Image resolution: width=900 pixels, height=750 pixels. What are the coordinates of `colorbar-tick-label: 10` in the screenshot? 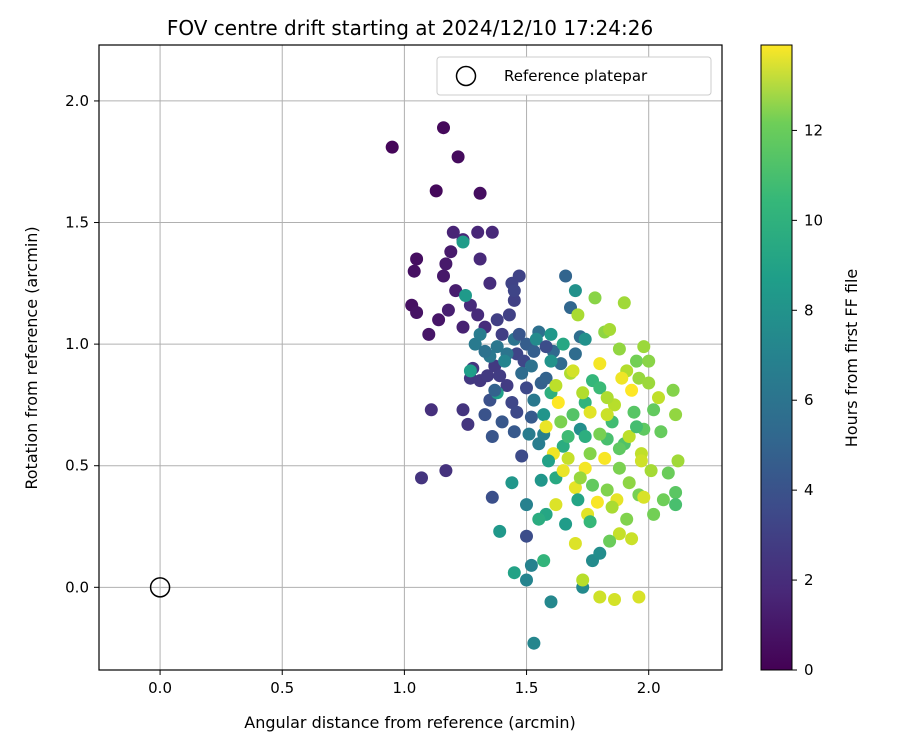 It's located at (813, 220).